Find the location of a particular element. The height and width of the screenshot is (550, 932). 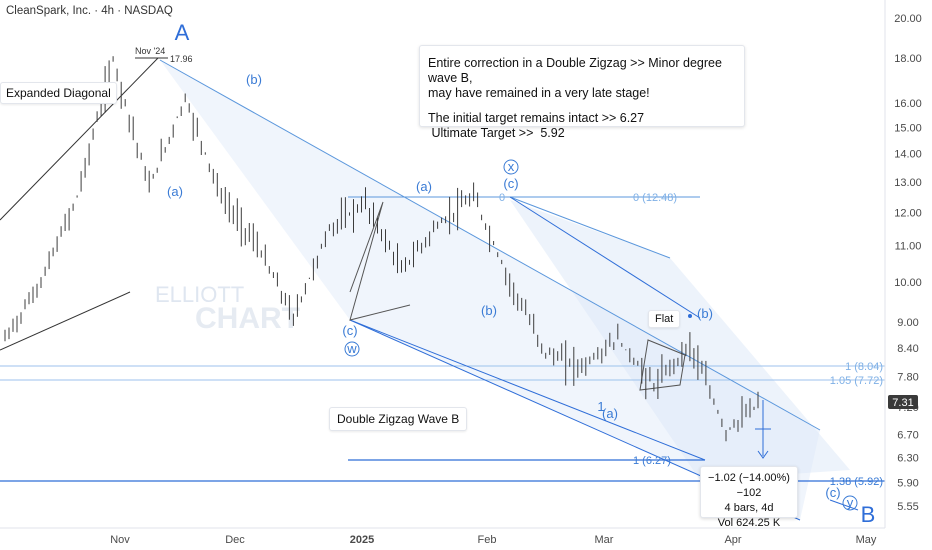

fib-label-138: 1.38 (5.92) is located at coordinates (856, 482).